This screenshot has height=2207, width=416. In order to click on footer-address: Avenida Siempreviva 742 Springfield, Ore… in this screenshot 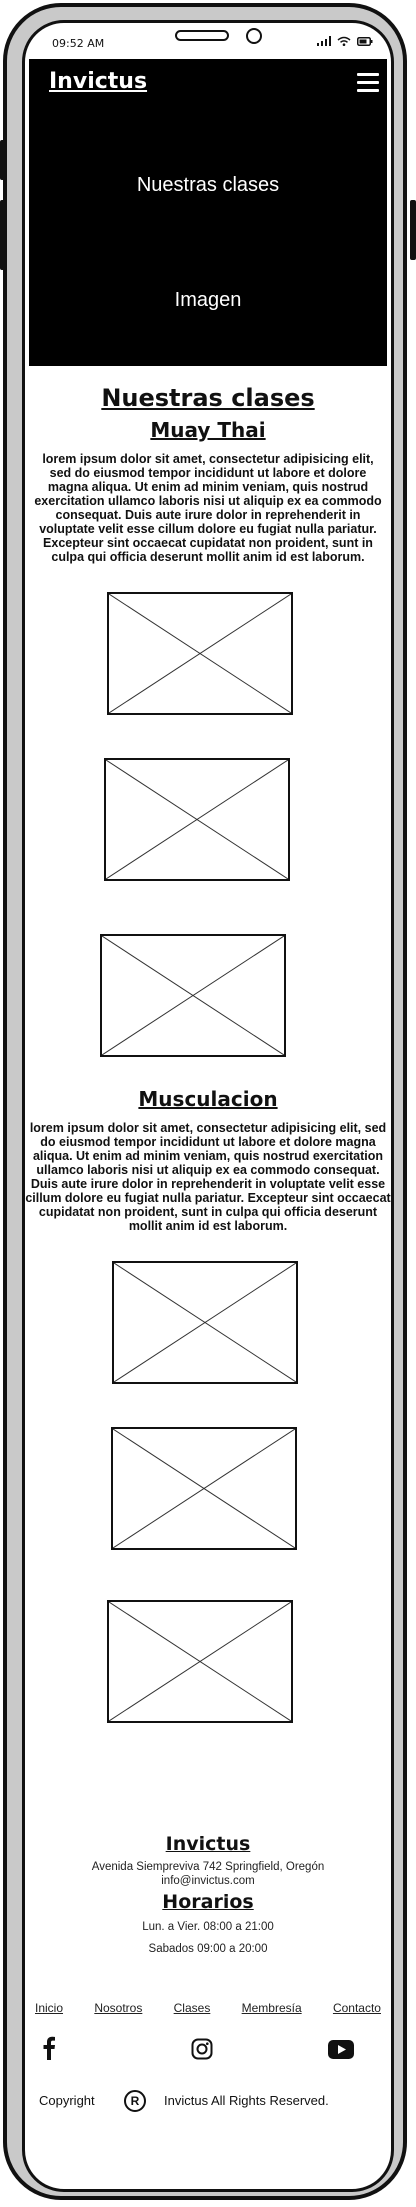, I will do `click(208, 1867)`.